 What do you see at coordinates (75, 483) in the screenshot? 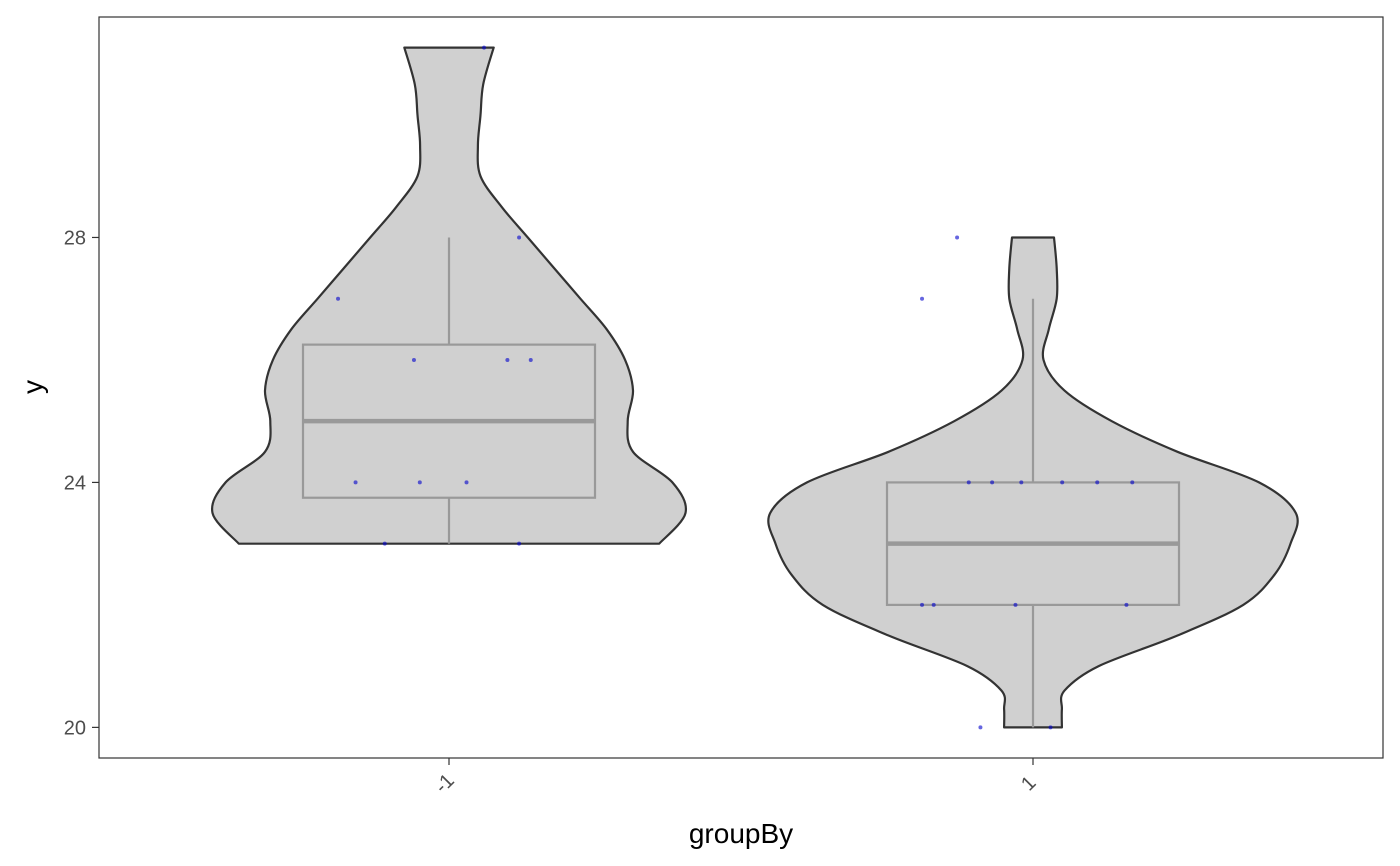
I see `y-tick-label: 24` at bounding box center [75, 483].